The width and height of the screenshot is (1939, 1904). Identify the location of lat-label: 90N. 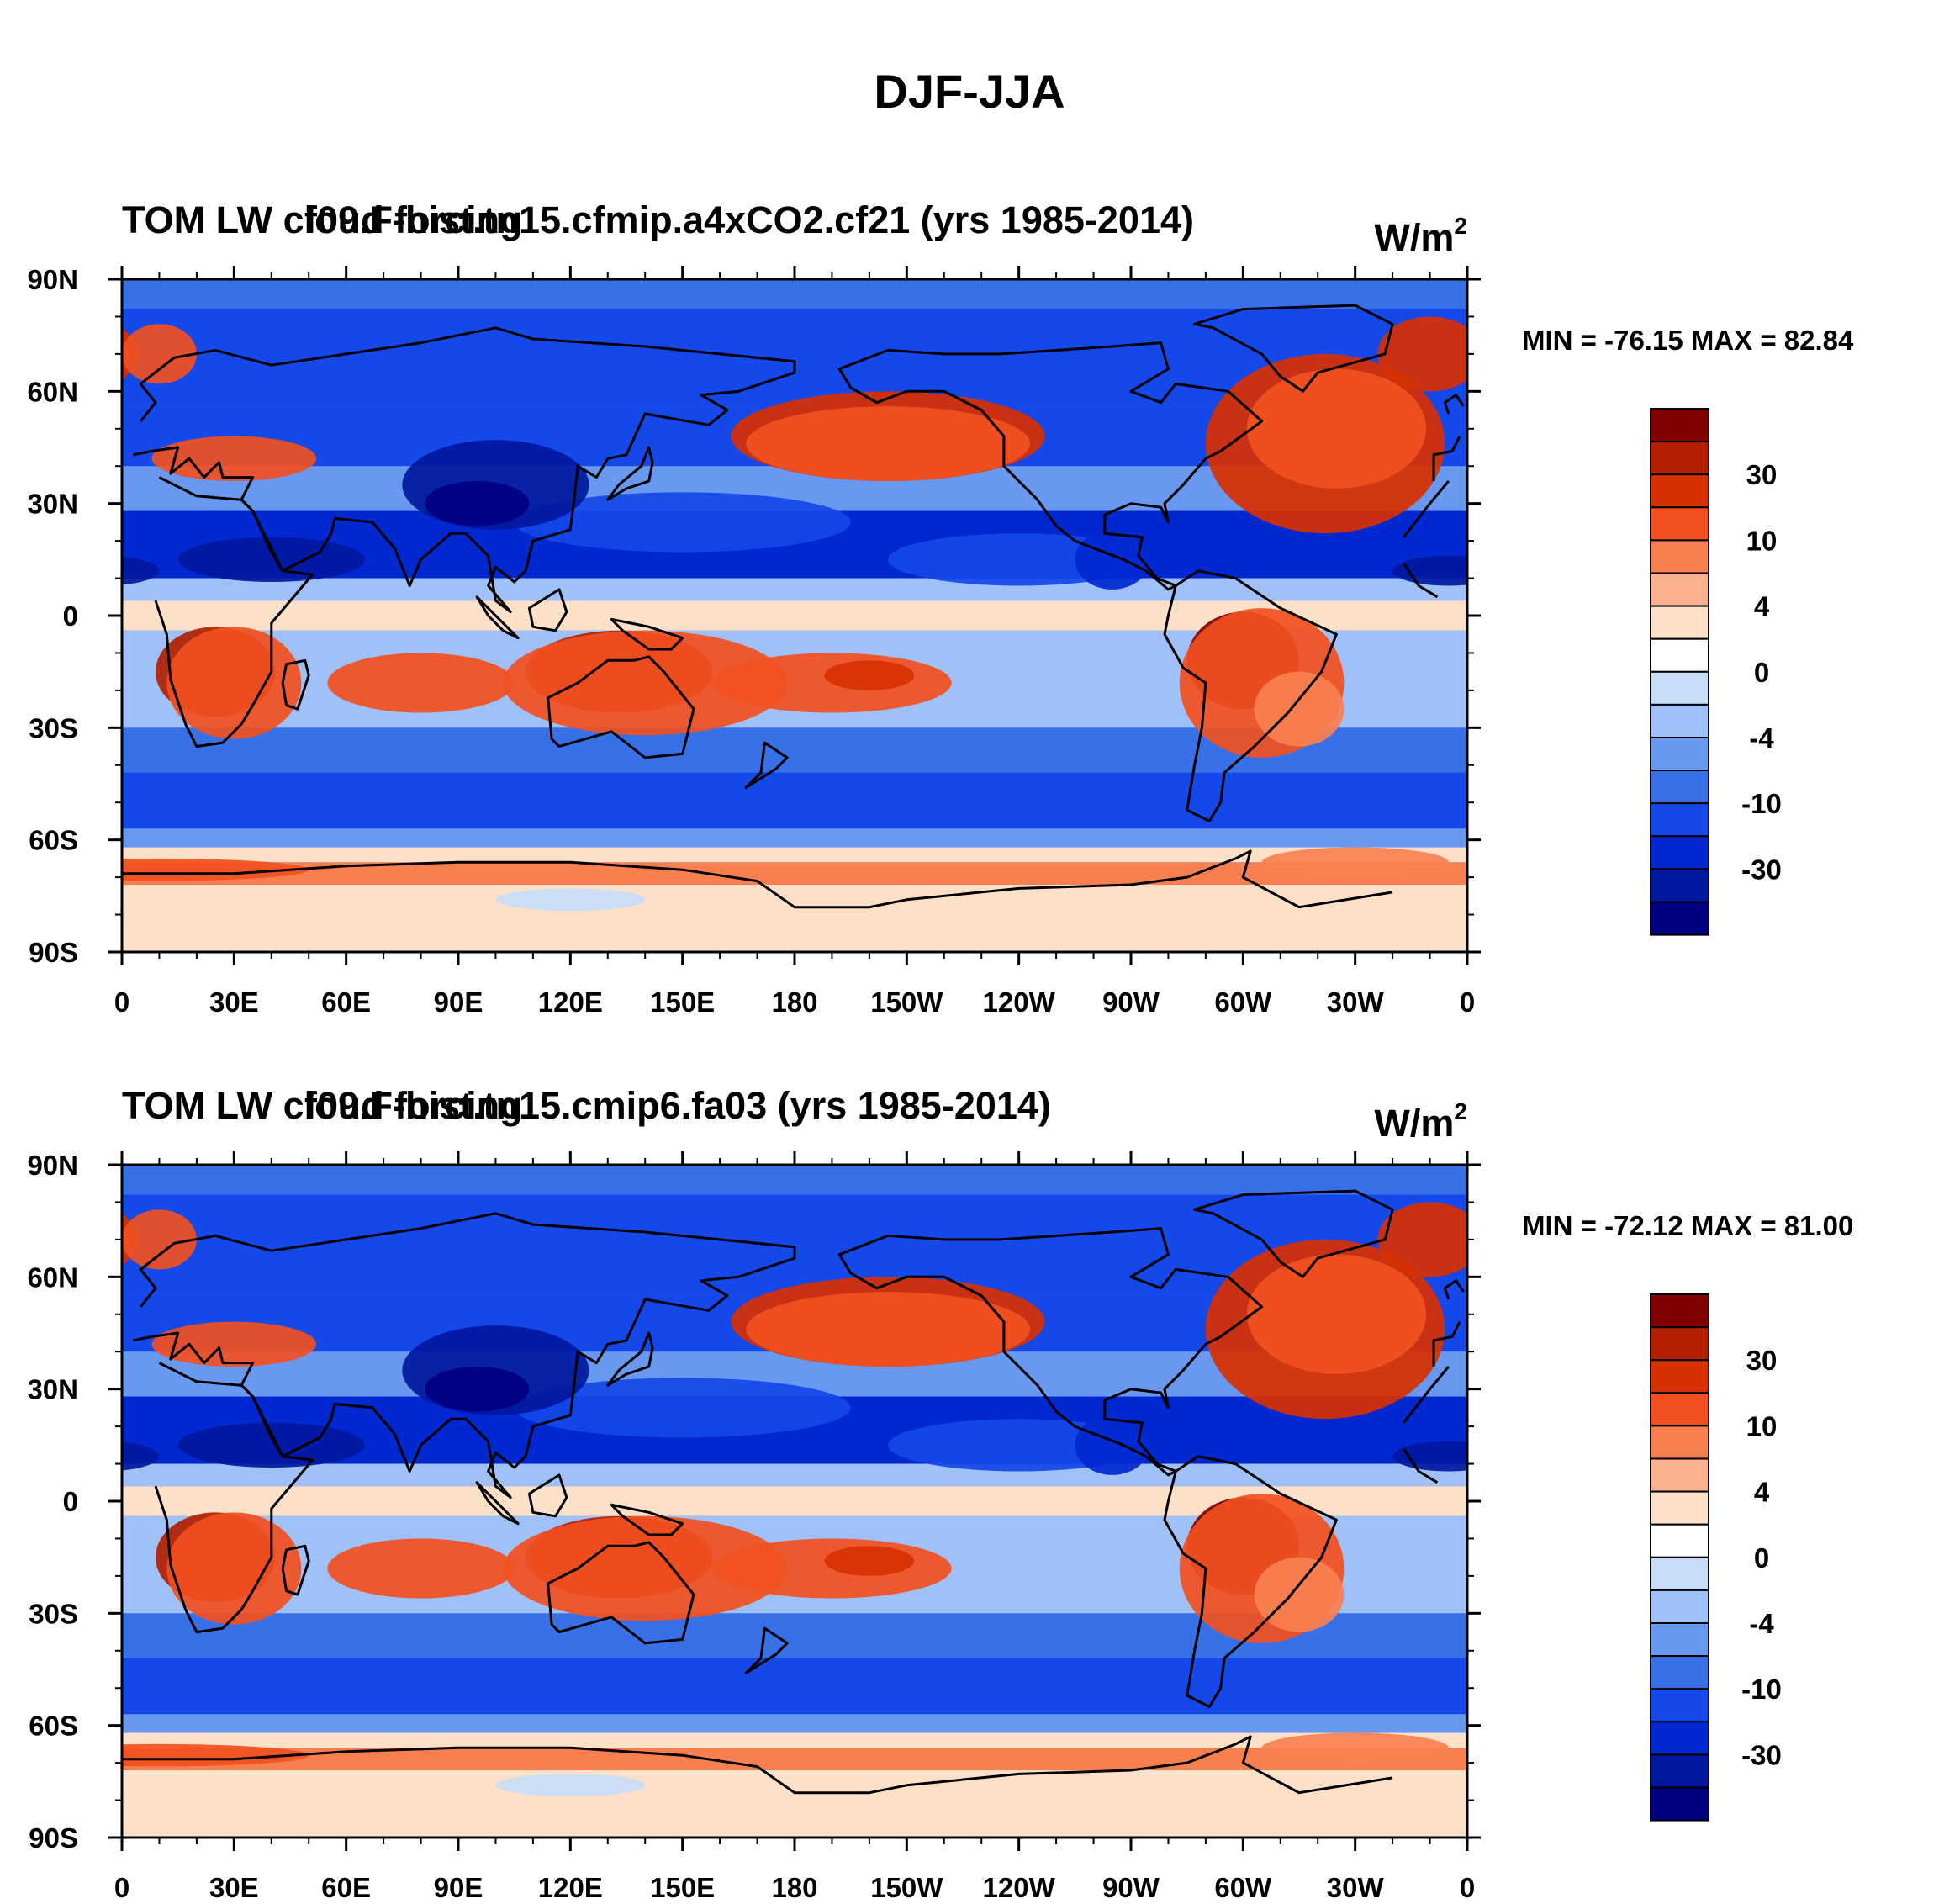
(52, 1165).